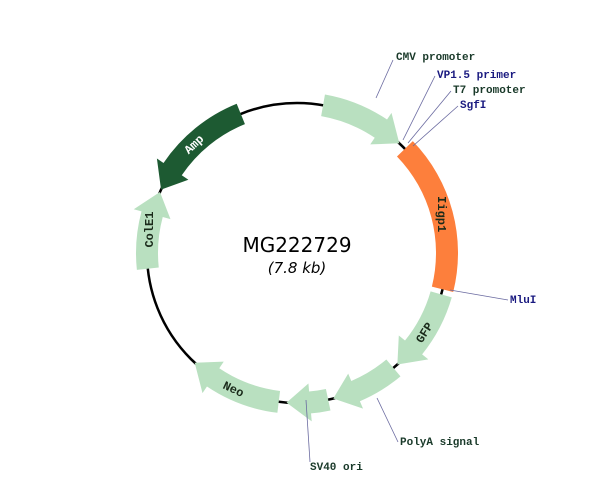 This screenshot has width=600, height=504. Describe the element at coordinates (427, 216) in the screenshot. I see `feature-iigp1` at that location.